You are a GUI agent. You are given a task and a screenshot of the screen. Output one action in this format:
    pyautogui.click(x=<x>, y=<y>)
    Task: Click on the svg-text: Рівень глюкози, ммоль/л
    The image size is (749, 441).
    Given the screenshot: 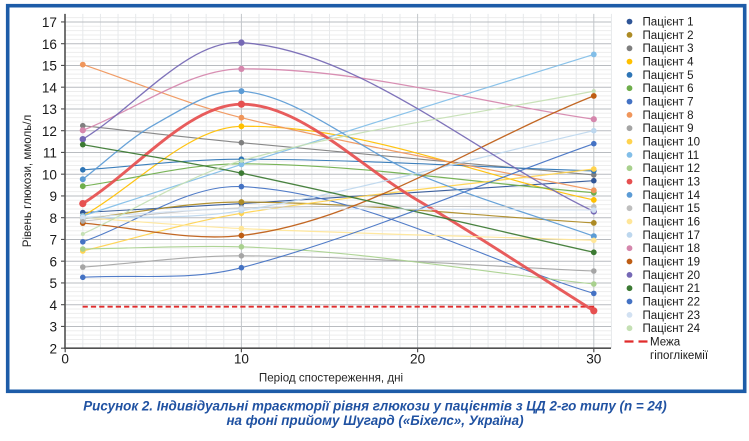 What is the action you would take?
    pyautogui.click(x=27, y=181)
    